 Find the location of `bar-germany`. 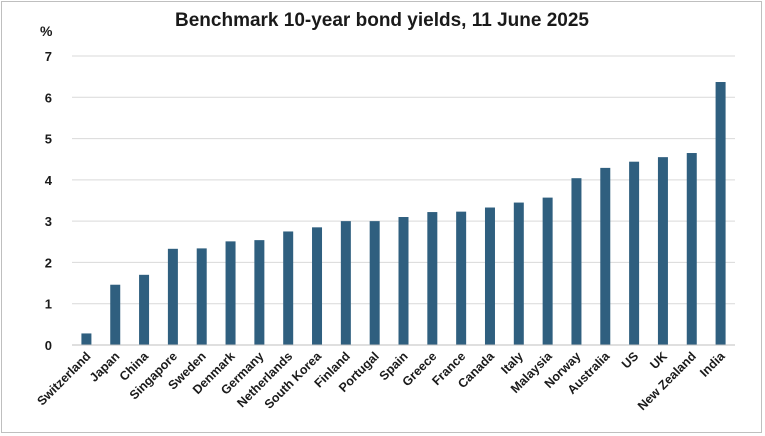

bar-germany is located at coordinates (259, 292).